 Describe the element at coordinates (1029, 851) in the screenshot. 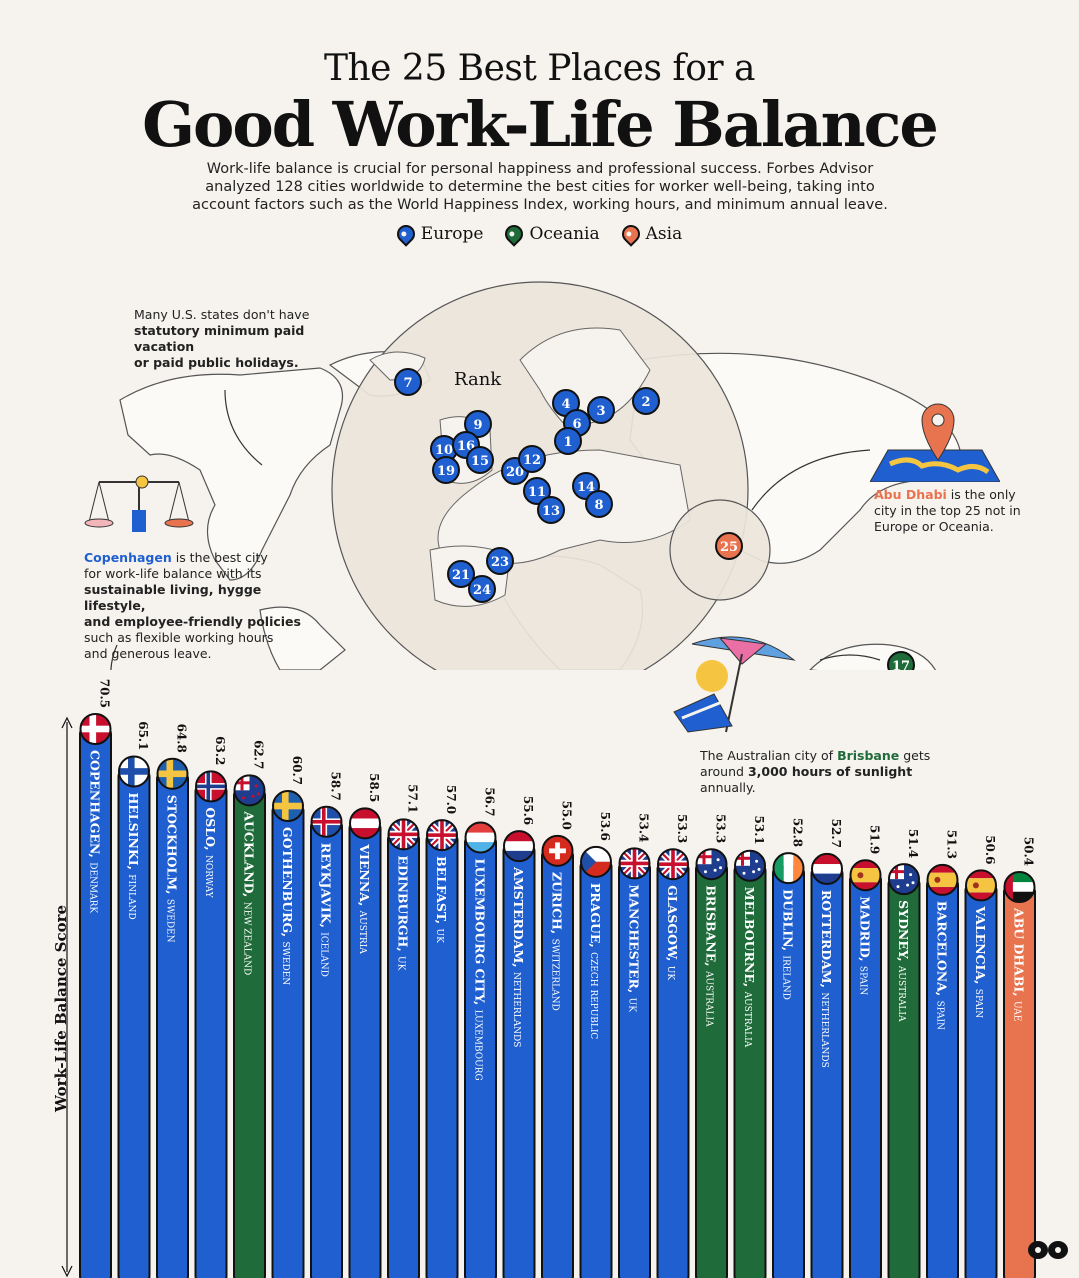

I see `value-label: 50.4` at that location.